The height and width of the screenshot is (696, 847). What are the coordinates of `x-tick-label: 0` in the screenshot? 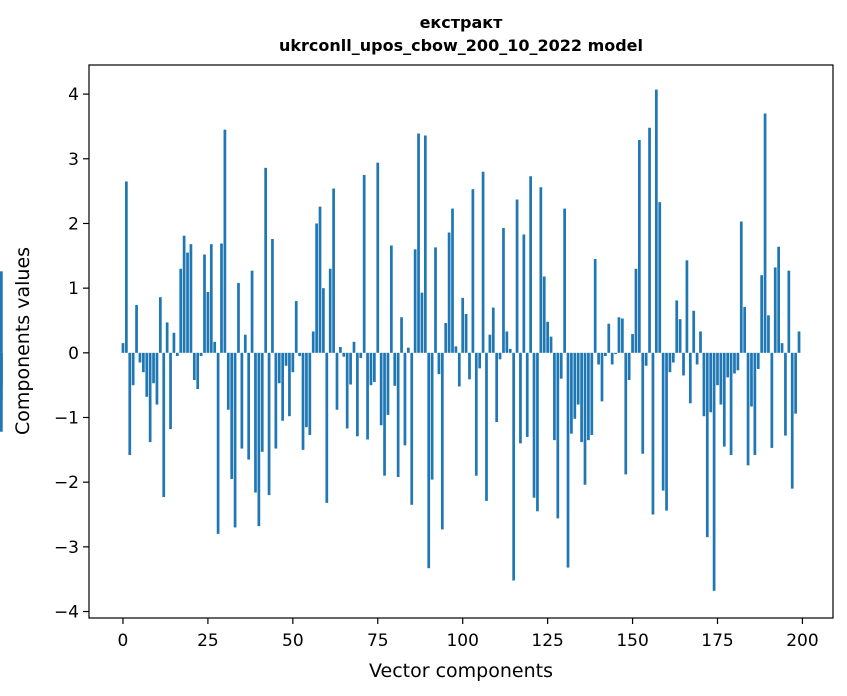 It's located at (123, 641).